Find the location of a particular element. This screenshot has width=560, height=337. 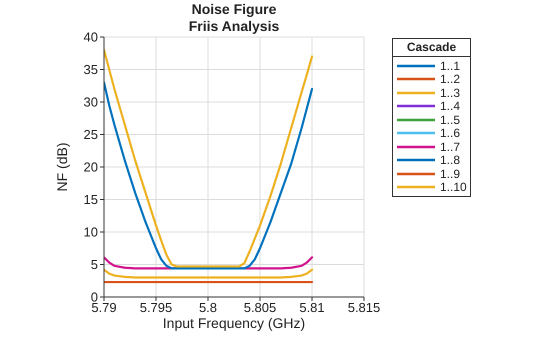

x-tick-label: 5.79 is located at coordinates (104, 308).